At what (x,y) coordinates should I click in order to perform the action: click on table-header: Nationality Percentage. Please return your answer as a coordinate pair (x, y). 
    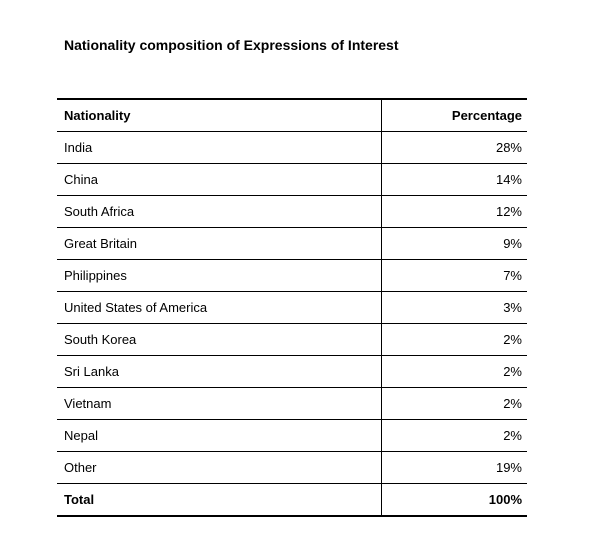
    Looking at the image, I should click on (292, 115).